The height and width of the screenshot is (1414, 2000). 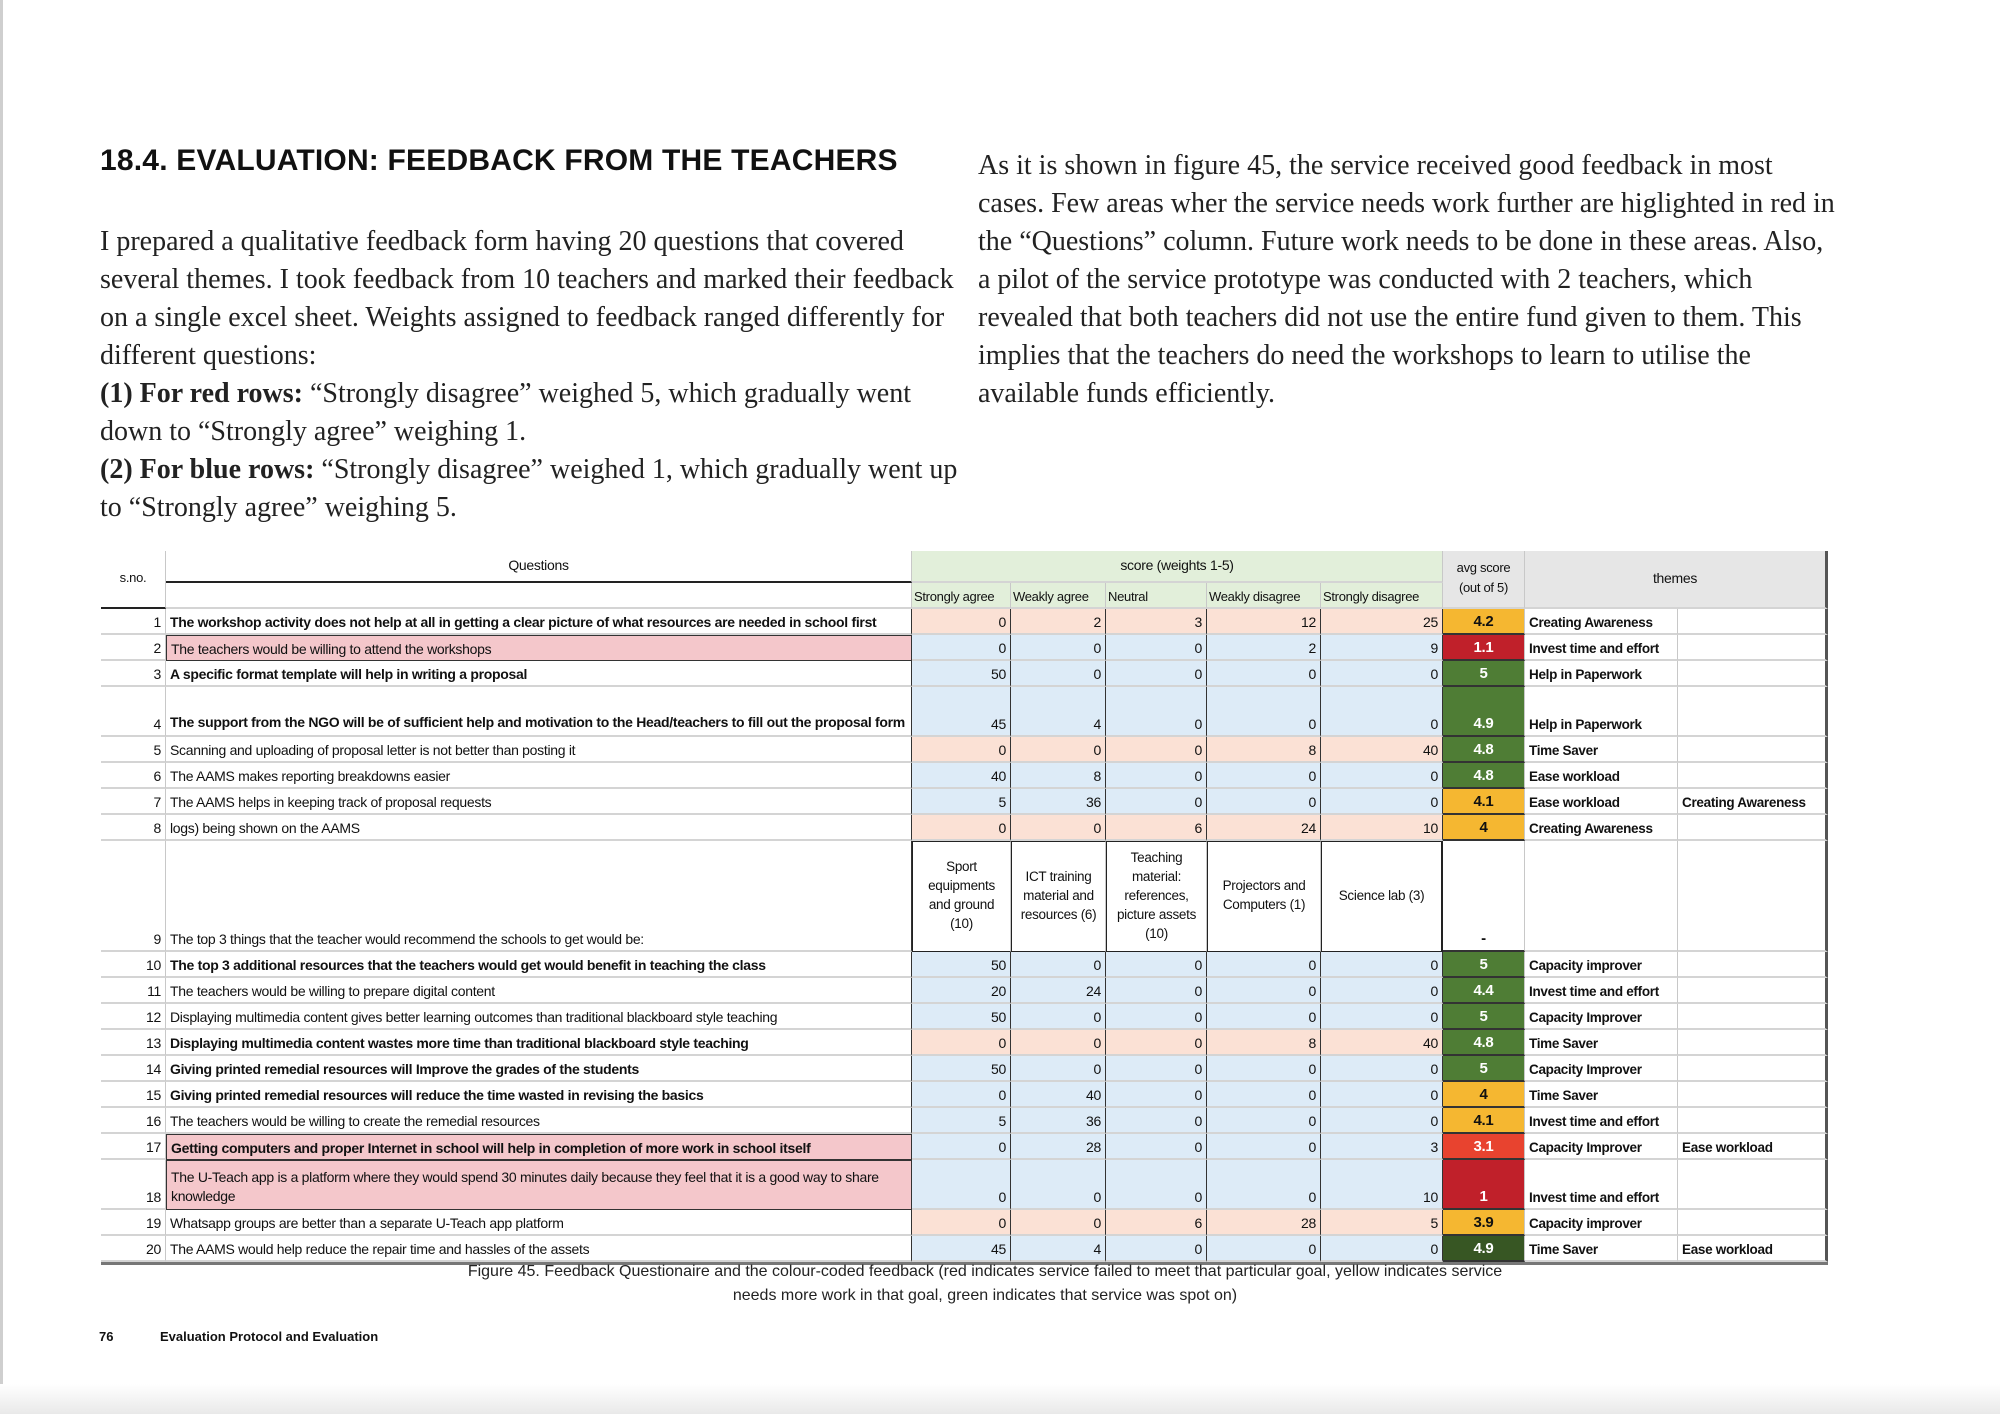 I want to click on resource-option: Projectors and Computers (1), so click(x=1264, y=896).